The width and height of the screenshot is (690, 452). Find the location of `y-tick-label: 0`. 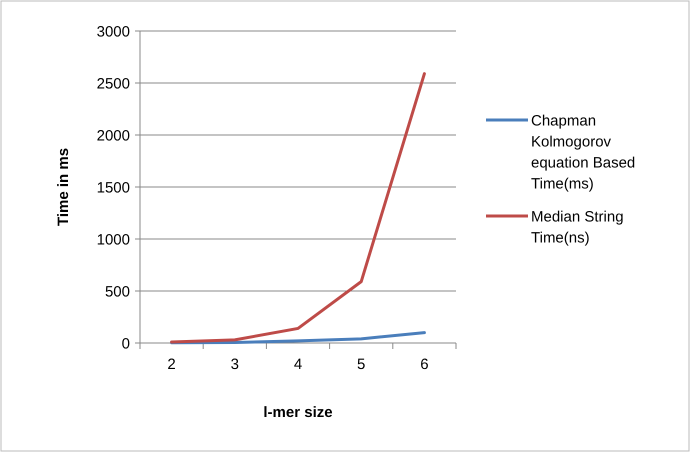

y-tick-label: 0 is located at coordinates (126, 343).